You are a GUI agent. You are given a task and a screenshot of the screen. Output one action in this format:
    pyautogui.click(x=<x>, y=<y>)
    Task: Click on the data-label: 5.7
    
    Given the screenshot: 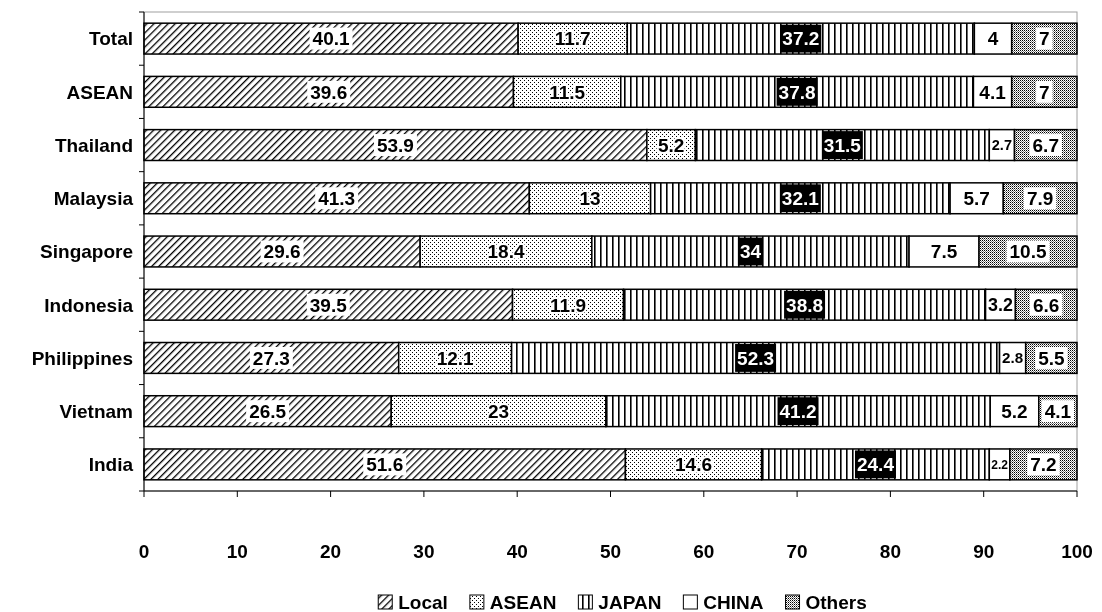 What is the action you would take?
    pyautogui.click(x=976, y=199)
    